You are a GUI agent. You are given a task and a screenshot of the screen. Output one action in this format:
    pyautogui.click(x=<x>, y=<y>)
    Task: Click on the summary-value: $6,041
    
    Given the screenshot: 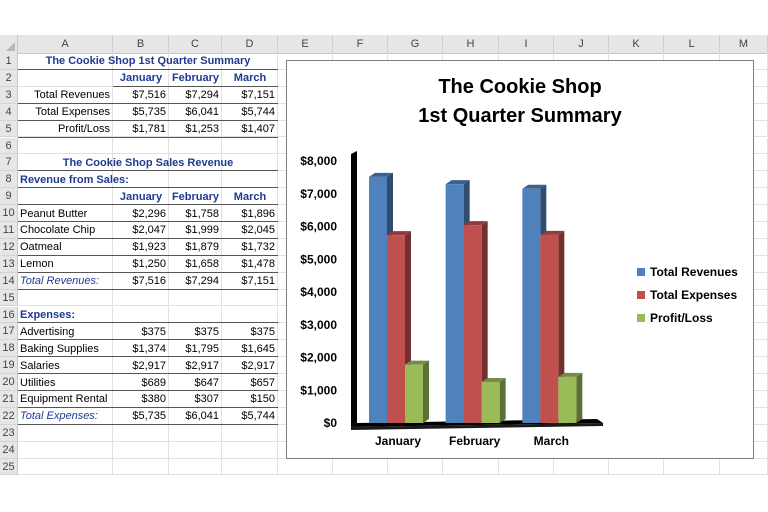 What is the action you would take?
    pyautogui.click(x=202, y=112)
    